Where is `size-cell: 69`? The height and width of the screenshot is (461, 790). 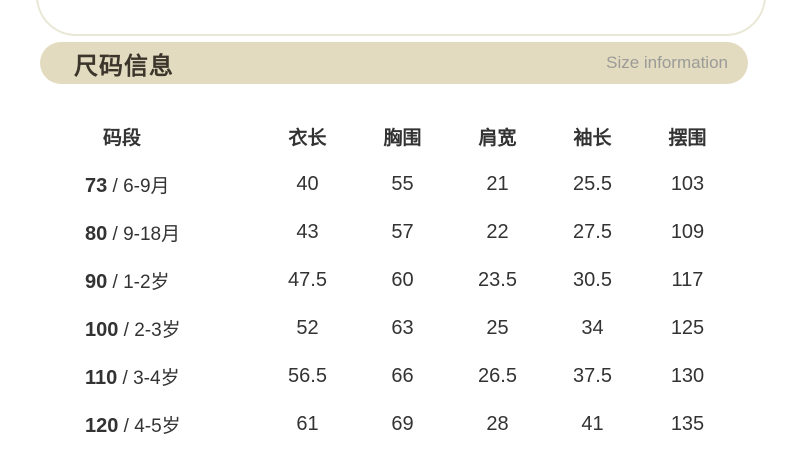 size-cell: 69 is located at coordinates (402, 423).